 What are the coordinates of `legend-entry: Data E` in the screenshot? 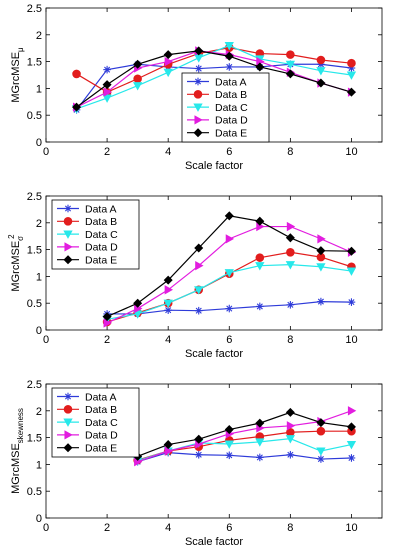 It's located at (87, 261).